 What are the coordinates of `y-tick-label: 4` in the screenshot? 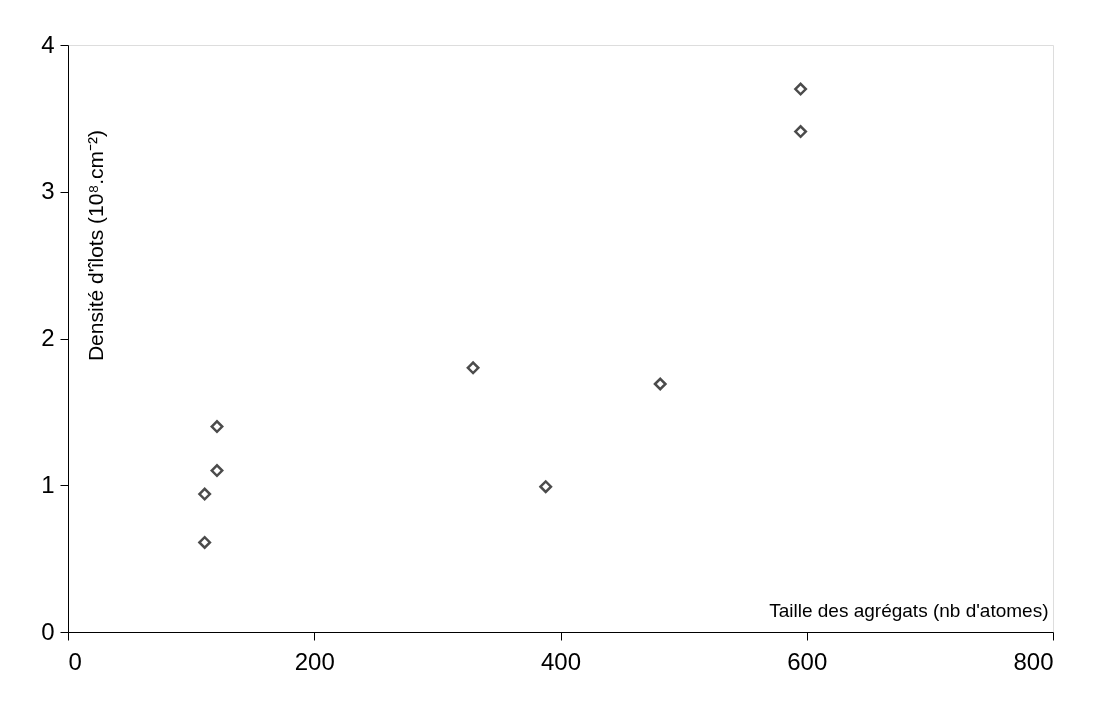 It's located at (48, 44).